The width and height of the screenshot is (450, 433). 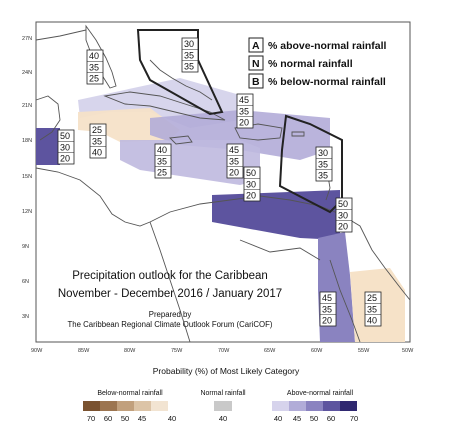 I want to click on lon-label: 50W, so click(x=408, y=351).